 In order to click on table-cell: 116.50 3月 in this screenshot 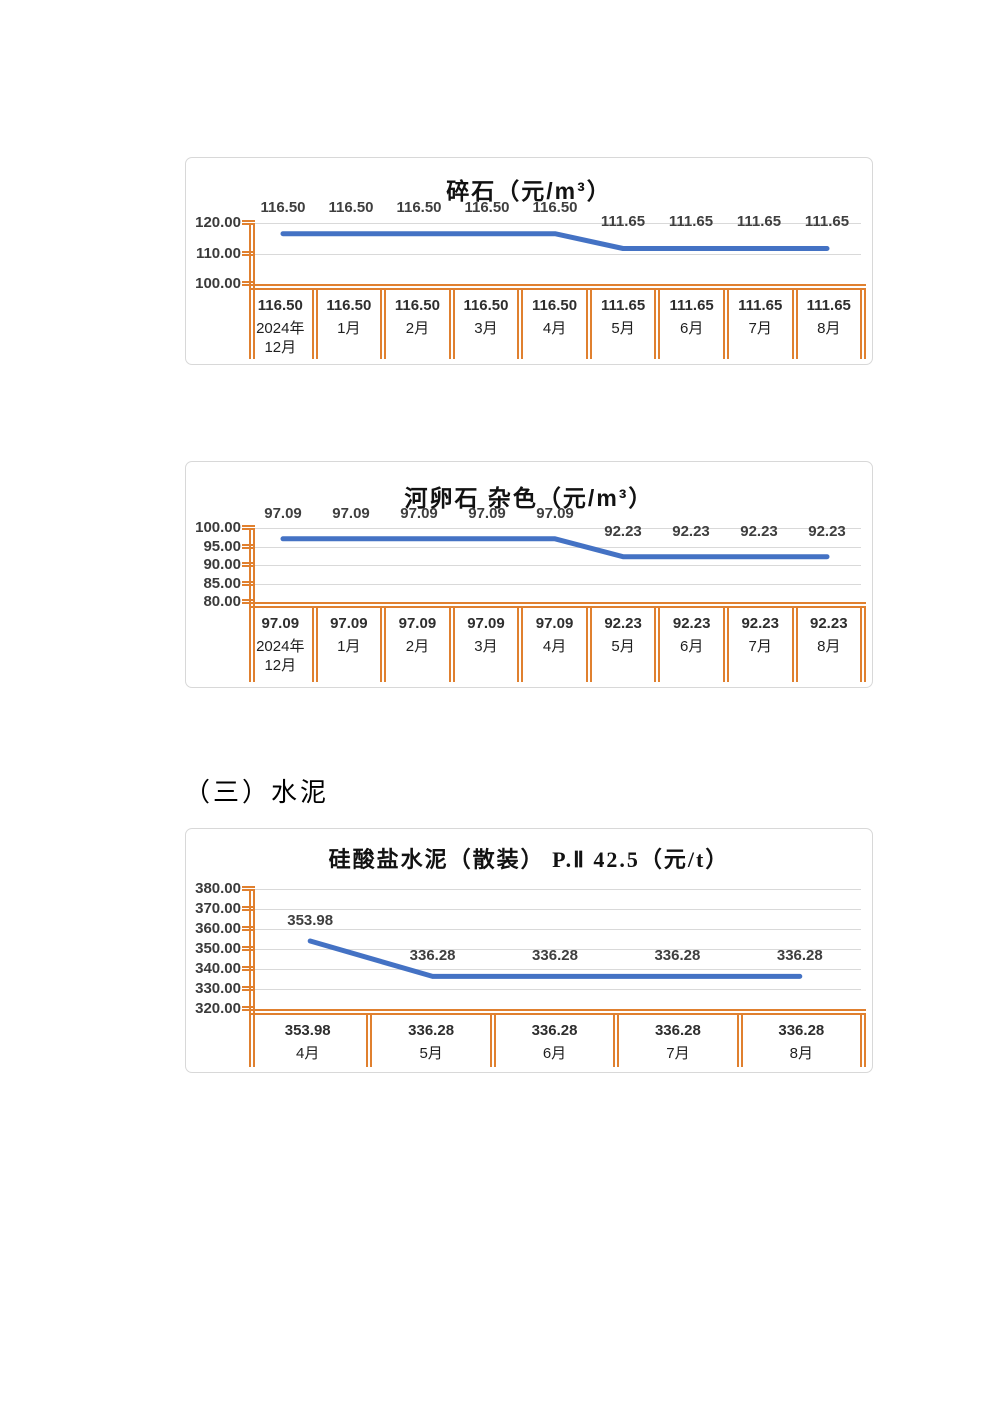, I will do `click(489, 324)`.